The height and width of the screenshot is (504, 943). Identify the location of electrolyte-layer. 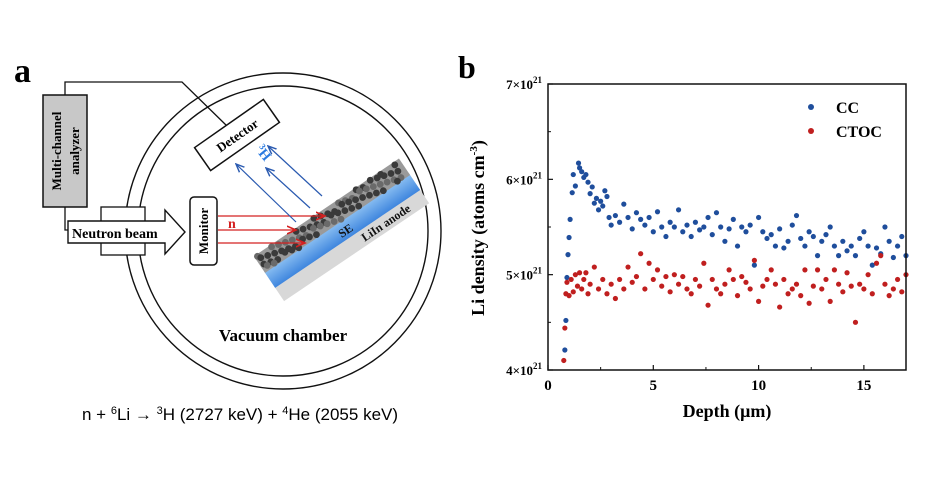
(342, 230).